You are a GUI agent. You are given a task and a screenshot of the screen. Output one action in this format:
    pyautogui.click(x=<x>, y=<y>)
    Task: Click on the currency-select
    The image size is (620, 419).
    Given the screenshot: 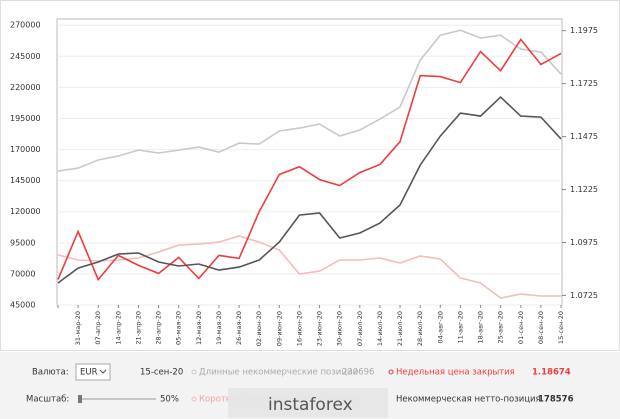 What is the action you would take?
    pyautogui.click(x=93, y=372)
    